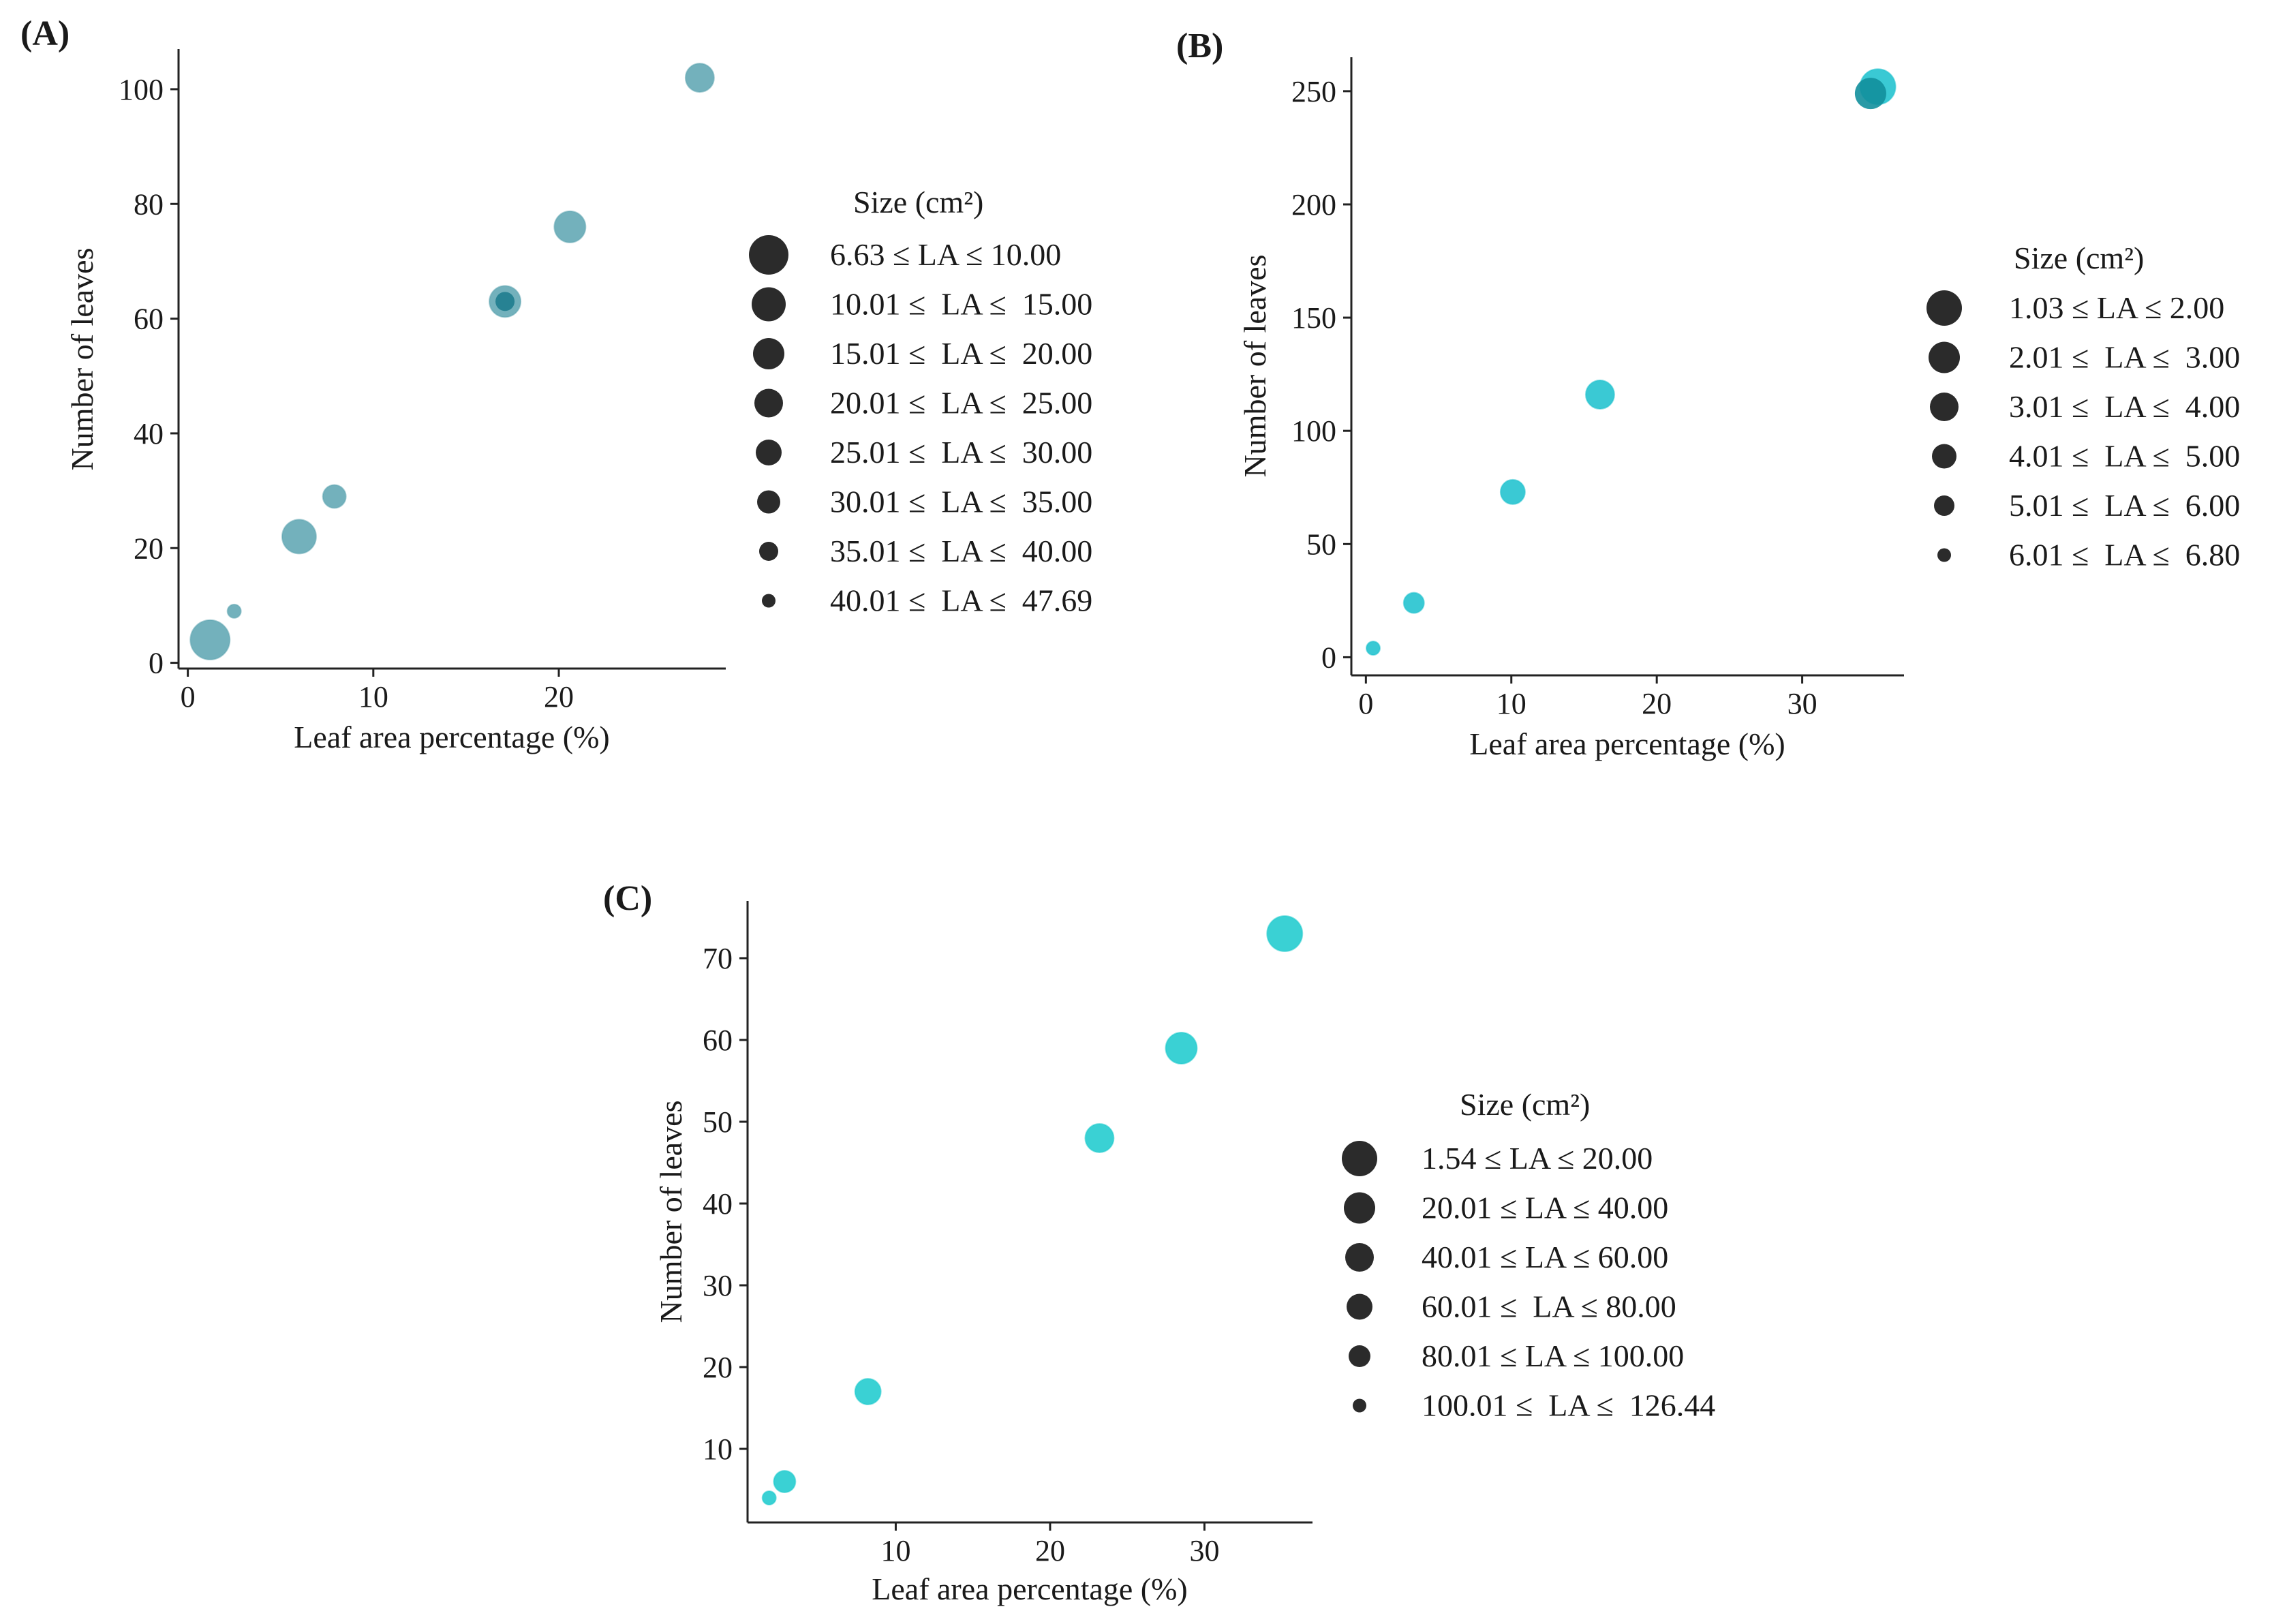  Describe the element at coordinates (2125, 456) in the screenshot. I see `panel-b-legend-label: 4.01 ≤ LA ≤ 5.00` at that location.